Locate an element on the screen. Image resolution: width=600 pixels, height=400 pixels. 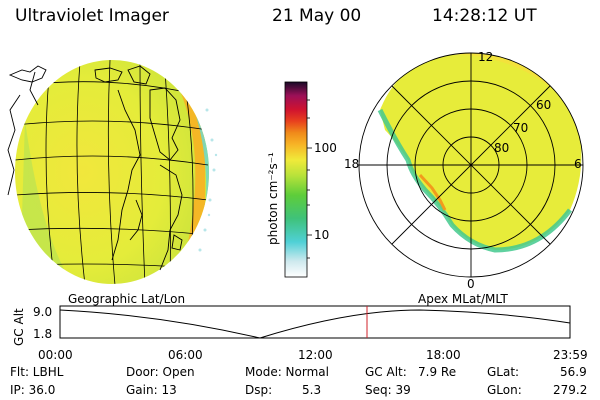
glat-value: 56.9 is located at coordinates (573, 372).